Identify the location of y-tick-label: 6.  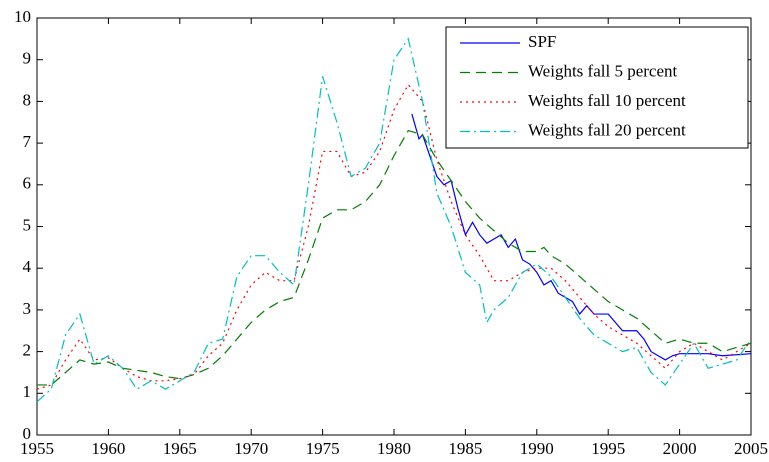
(27, 183).